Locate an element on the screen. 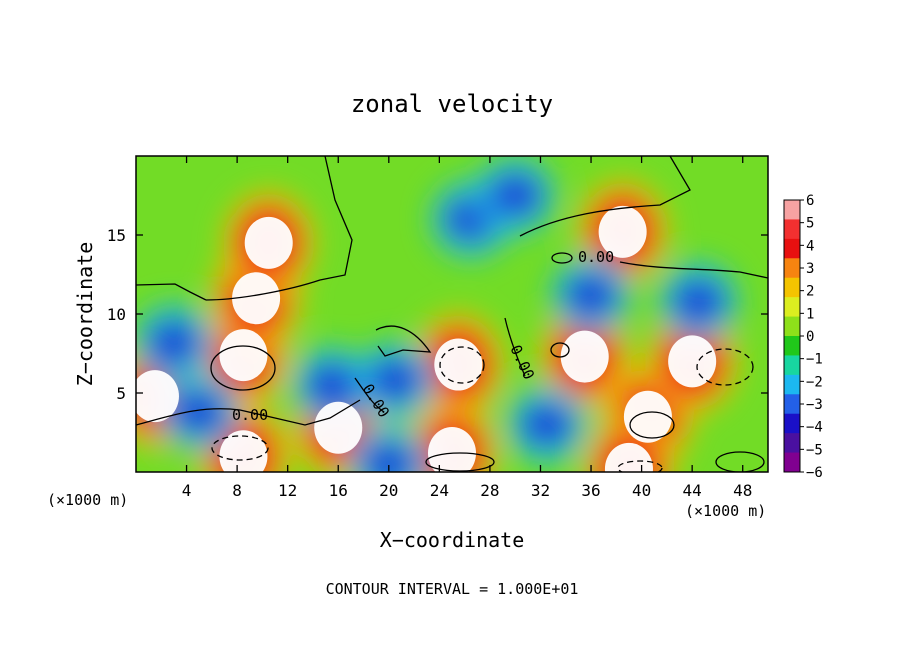  y-tick-label: 15 is located at coordinates (116, 235).